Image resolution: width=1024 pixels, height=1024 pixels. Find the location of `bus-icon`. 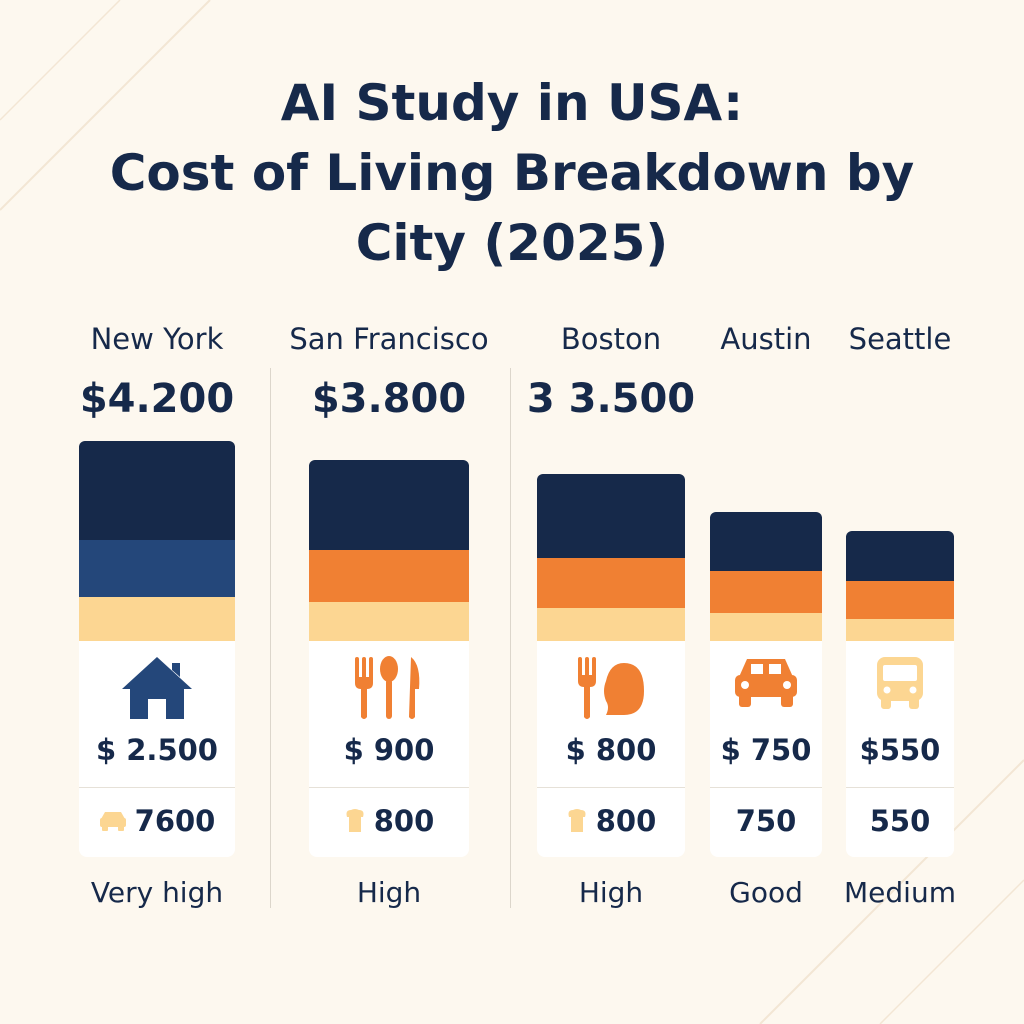

bus-icon is located at coordinates (900, 685).